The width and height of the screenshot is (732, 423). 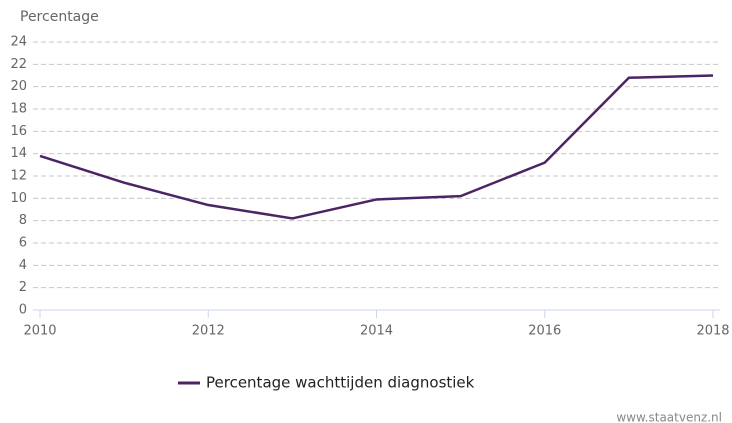 I want to click on y-tick-label: 18, so click(x=18, y=109).